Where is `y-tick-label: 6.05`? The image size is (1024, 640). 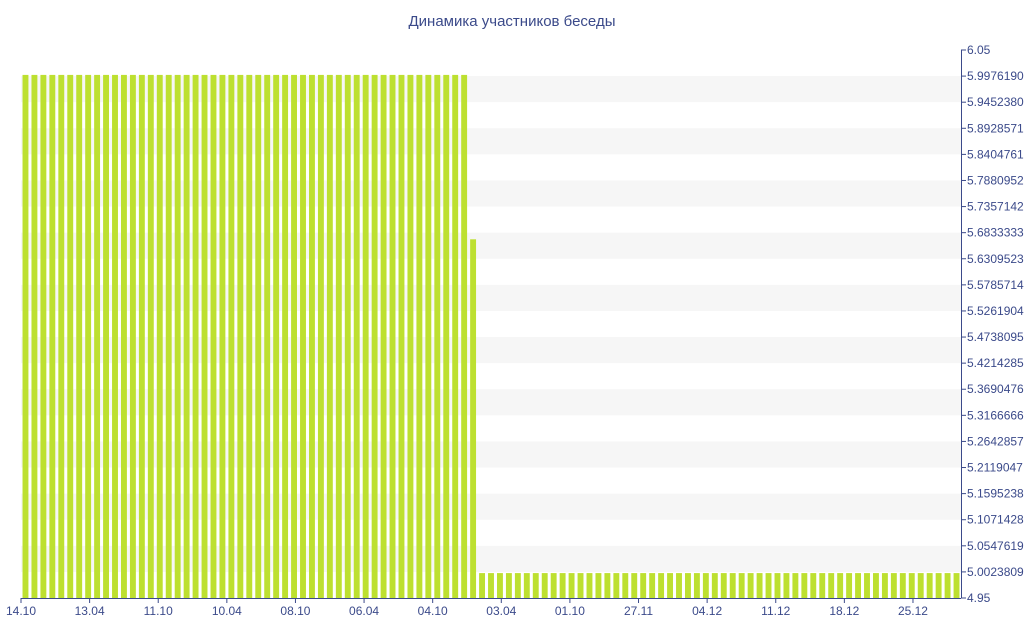
y-tick-label: 6.05 is located at coordinates (979, 50).